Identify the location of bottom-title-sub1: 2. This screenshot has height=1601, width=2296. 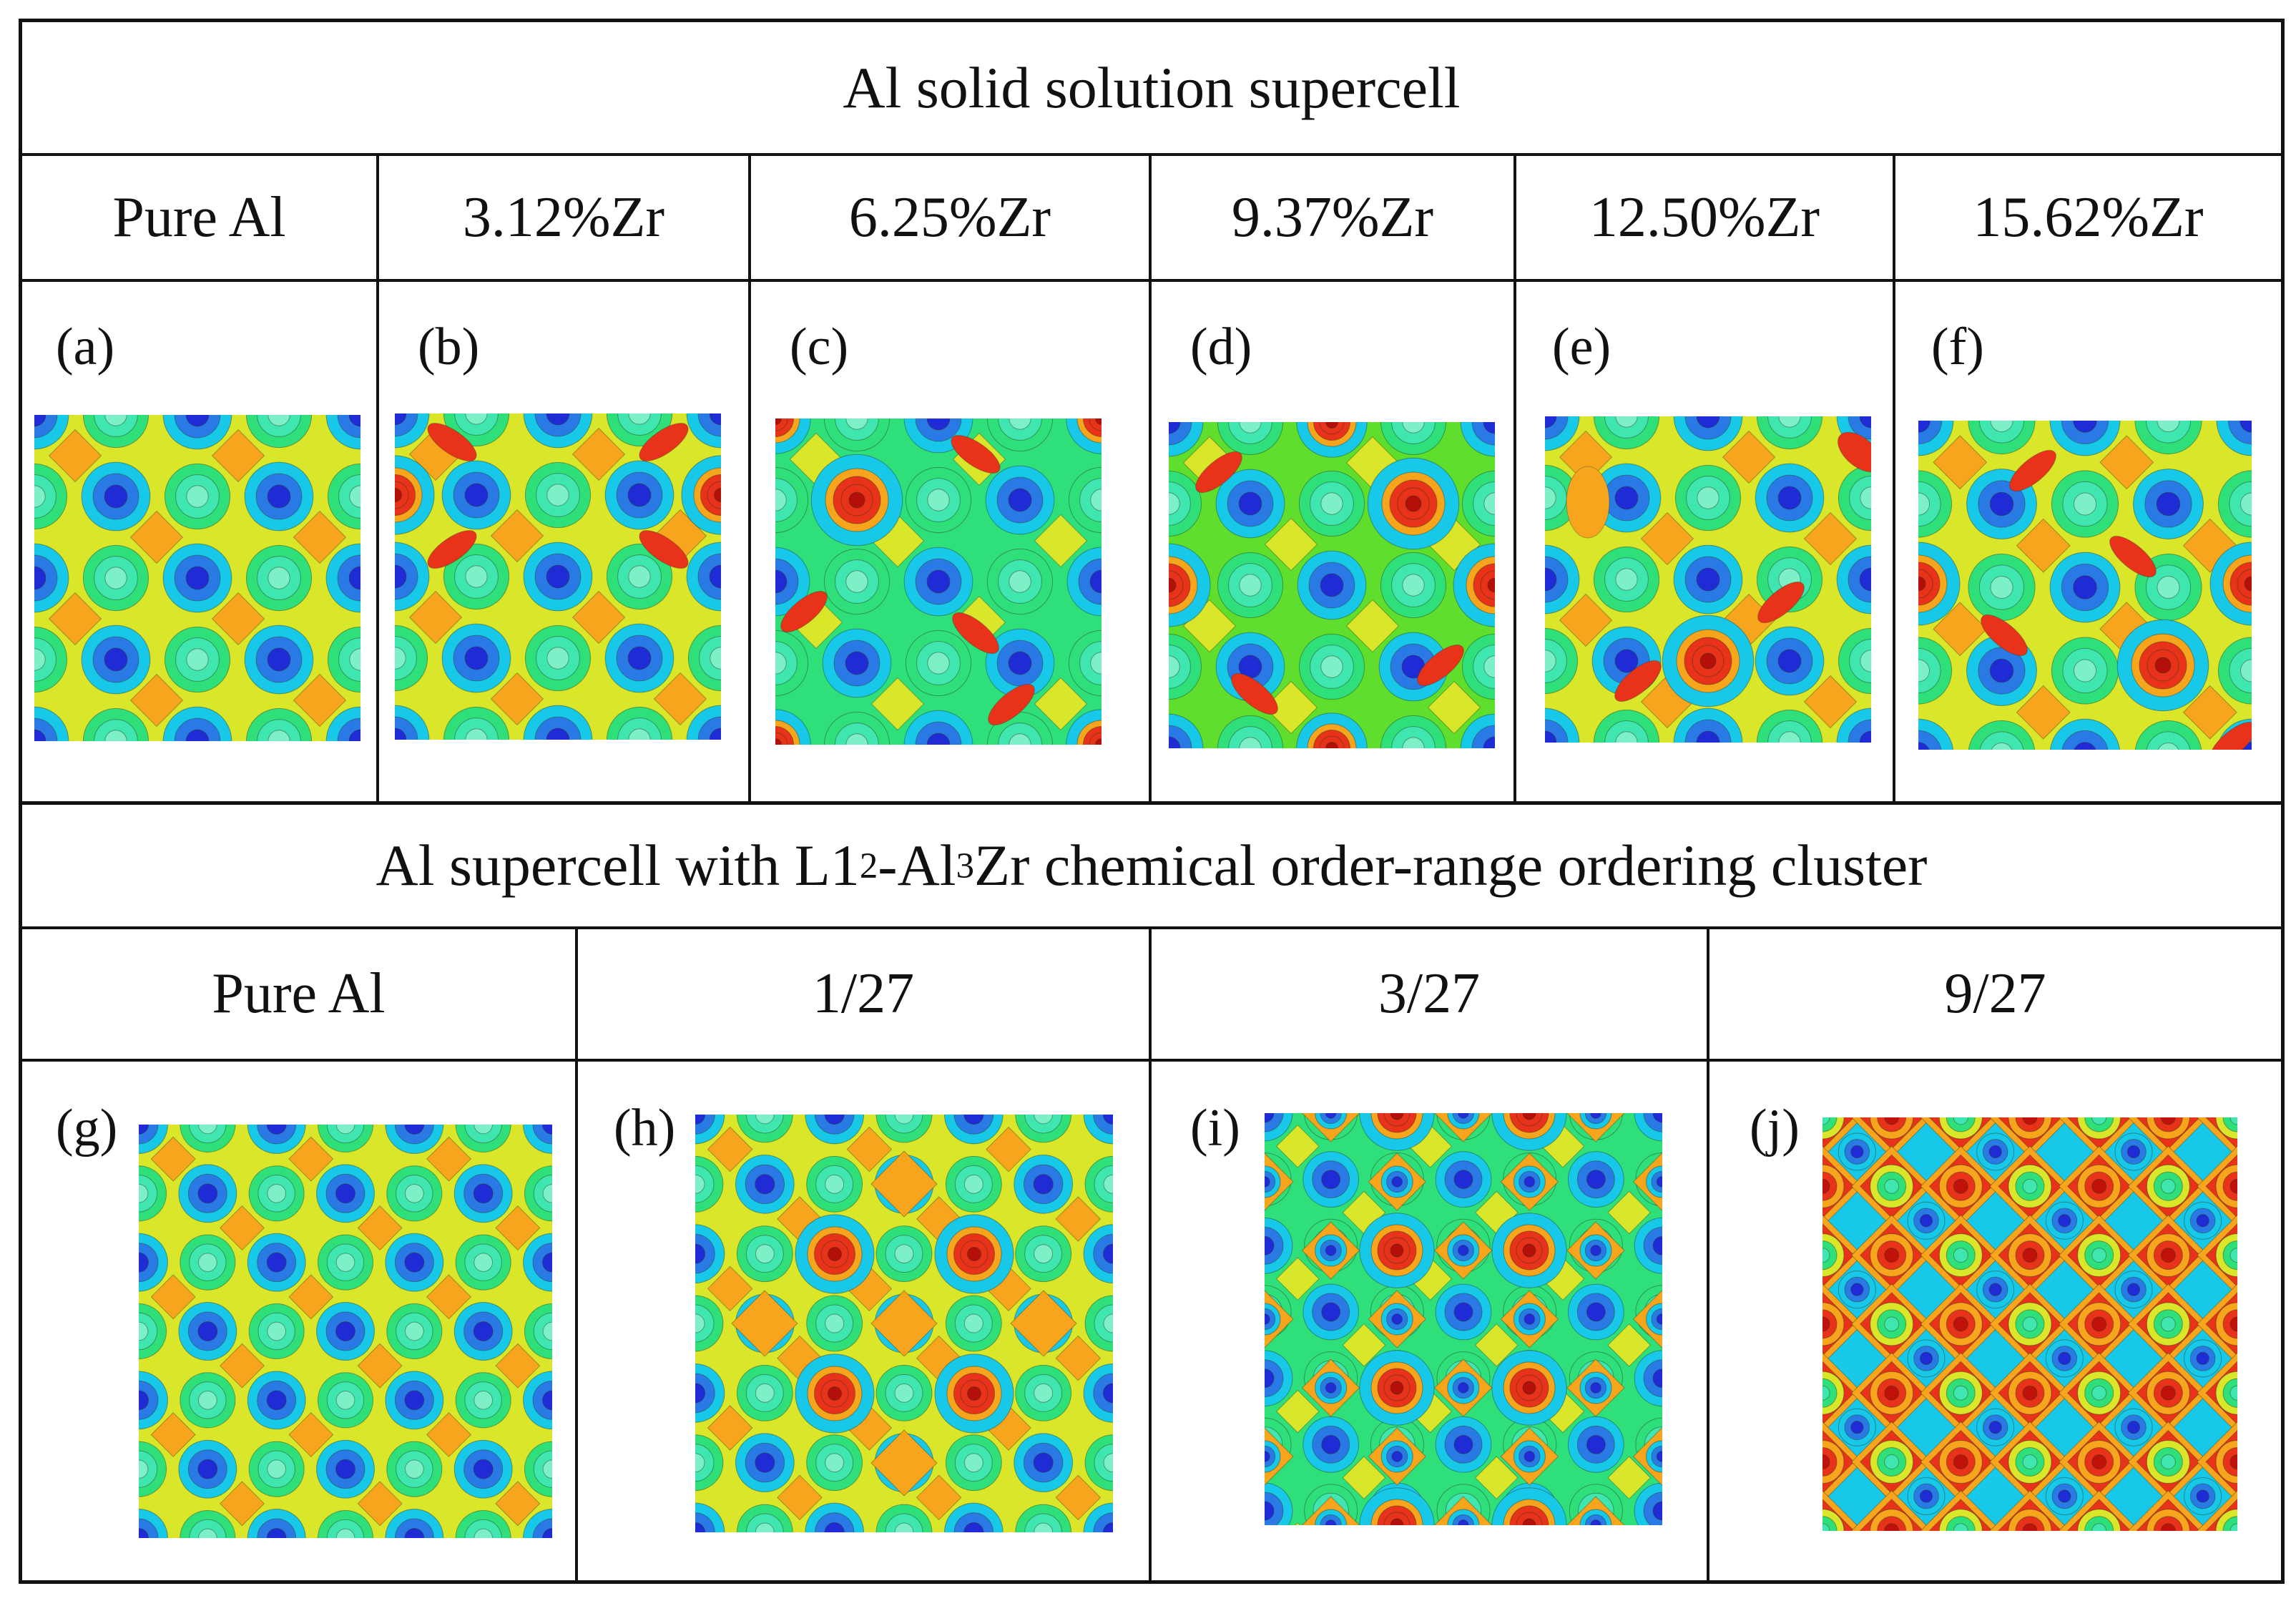
(868, 866).